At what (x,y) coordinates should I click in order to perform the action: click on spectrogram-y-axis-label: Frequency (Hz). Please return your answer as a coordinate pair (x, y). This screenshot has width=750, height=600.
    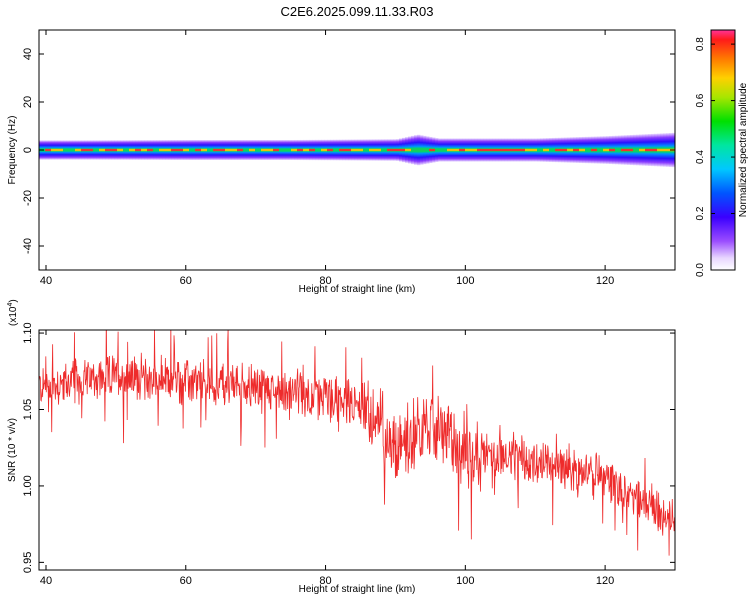
    Looking at the image, I should click on (12, 150).